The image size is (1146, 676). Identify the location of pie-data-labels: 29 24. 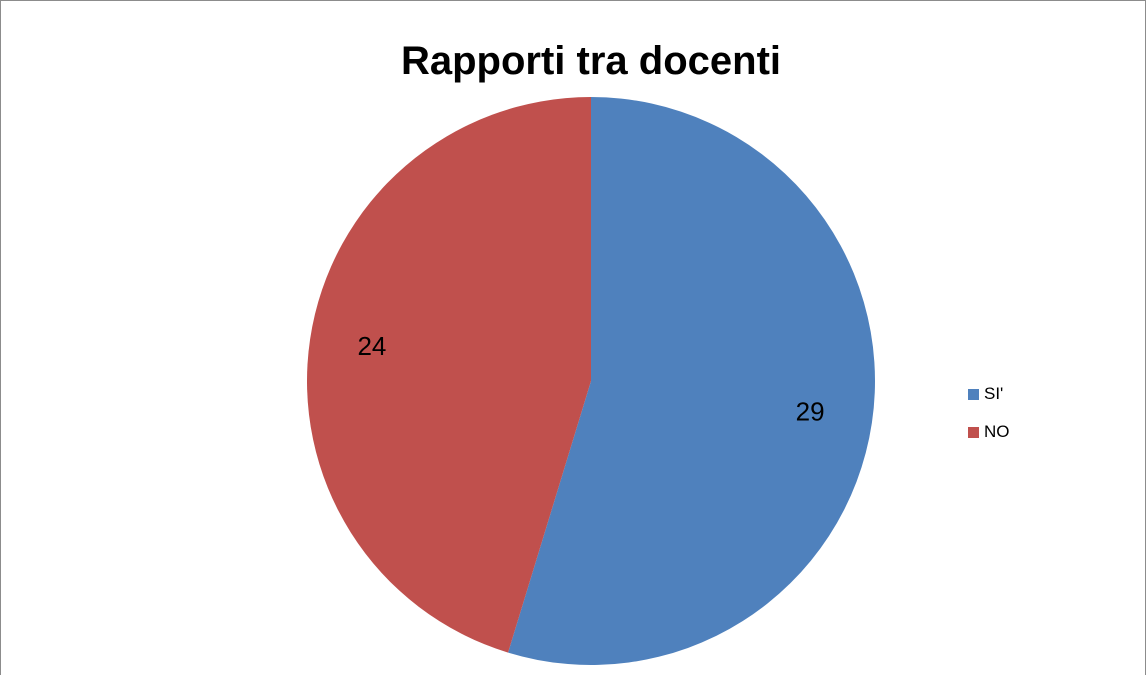
(590, 378).